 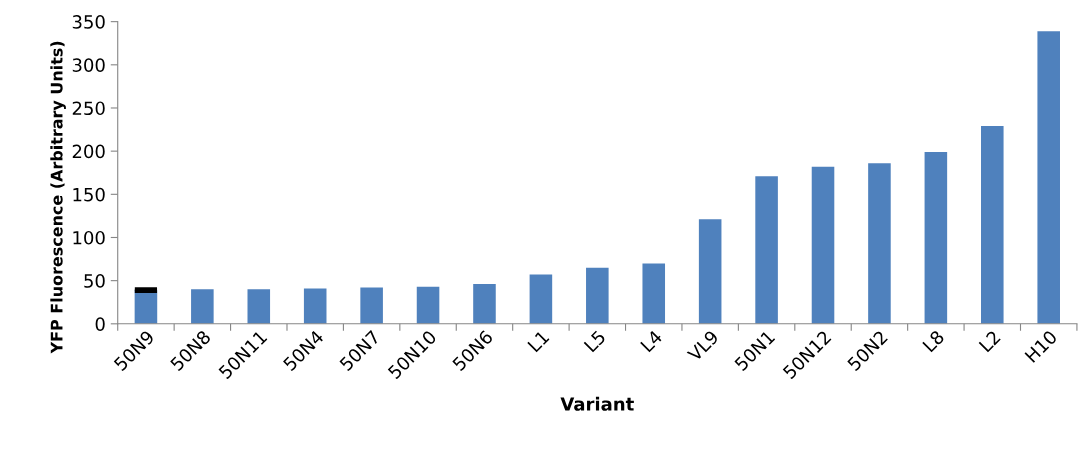 I want to click on x-tick-label: VL9, so click(x=703, y=346).